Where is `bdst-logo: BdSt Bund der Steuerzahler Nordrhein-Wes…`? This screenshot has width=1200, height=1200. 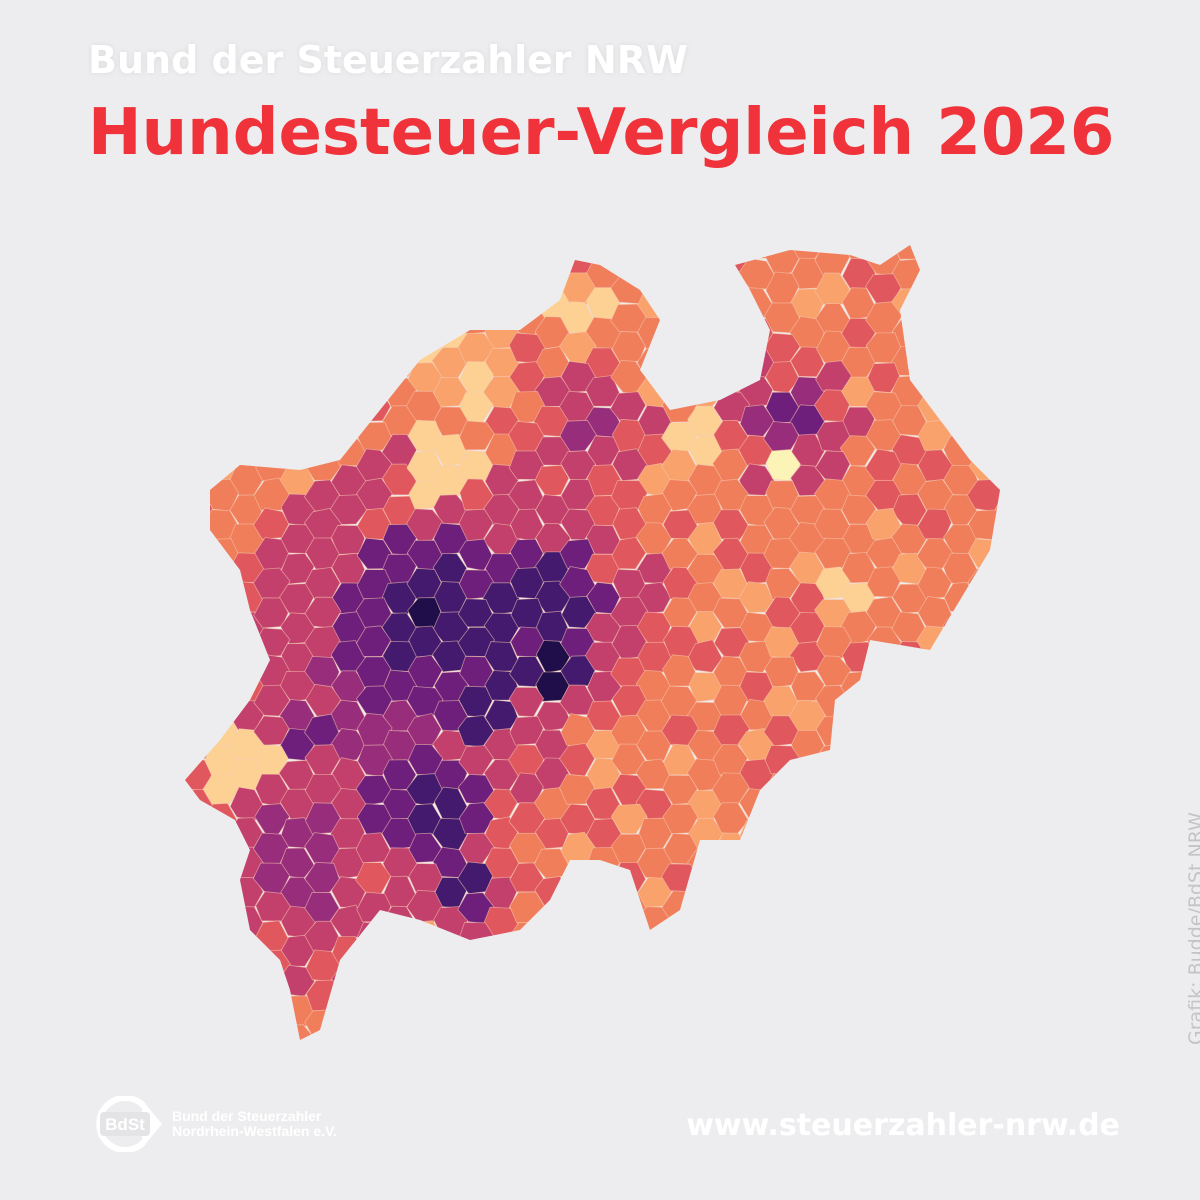
bdst-logo: BdSt Bund der Steuerzahler Nordrhein-Wes… is located at coordinates (214, 1124).